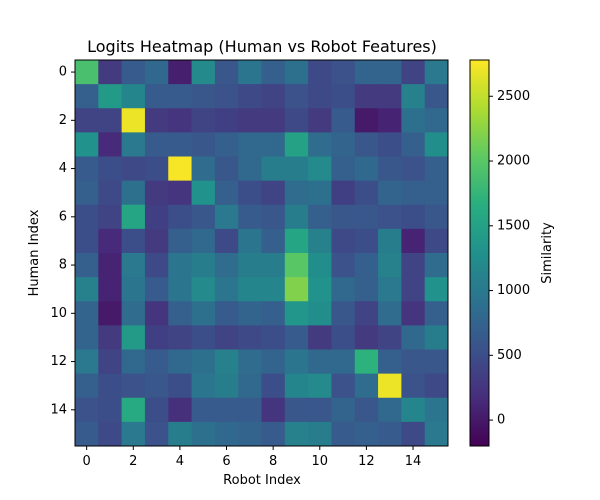 Image resolution: width=600 pixels, height=500 pixels. Describe the element at coordinates (273, 461) in the screenshot. I see `x-tick-label: 8` at that location.